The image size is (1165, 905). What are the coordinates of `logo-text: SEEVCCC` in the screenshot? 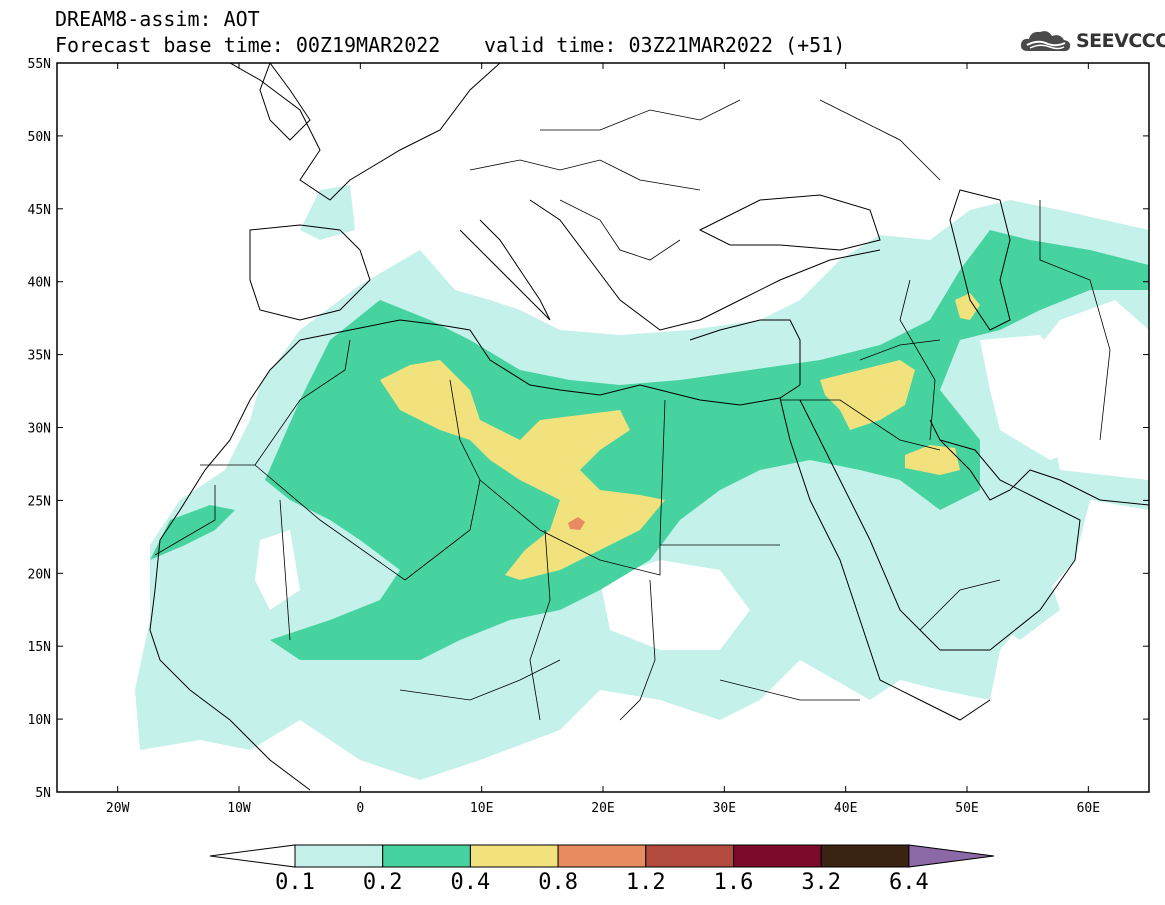 It's located at (1120, 41).